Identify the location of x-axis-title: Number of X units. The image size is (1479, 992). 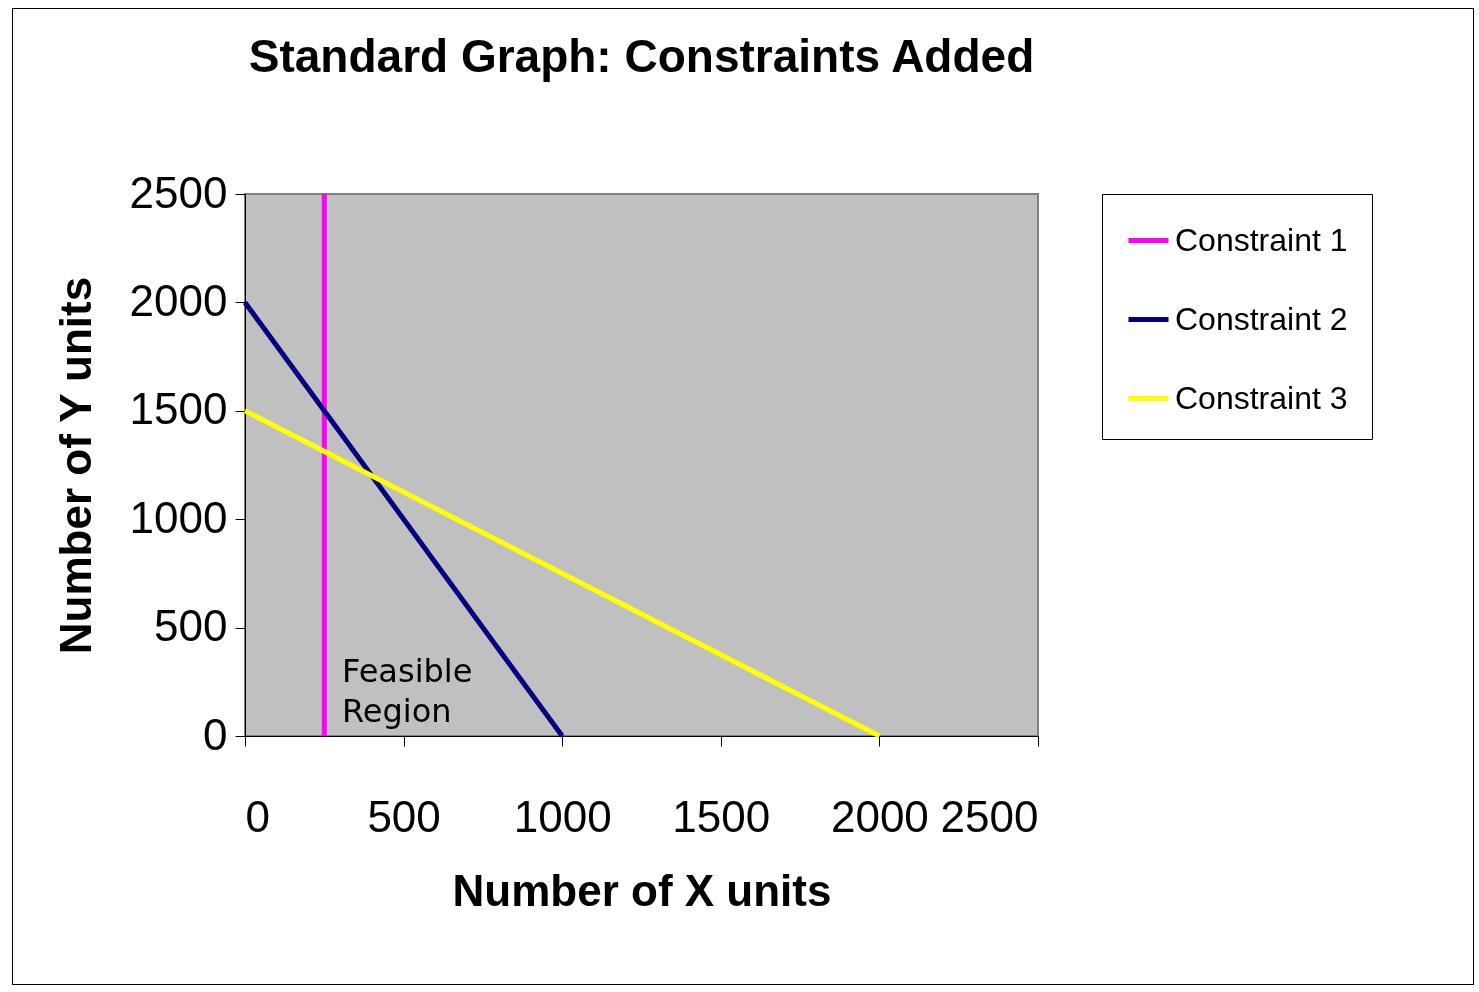
(642, 890).